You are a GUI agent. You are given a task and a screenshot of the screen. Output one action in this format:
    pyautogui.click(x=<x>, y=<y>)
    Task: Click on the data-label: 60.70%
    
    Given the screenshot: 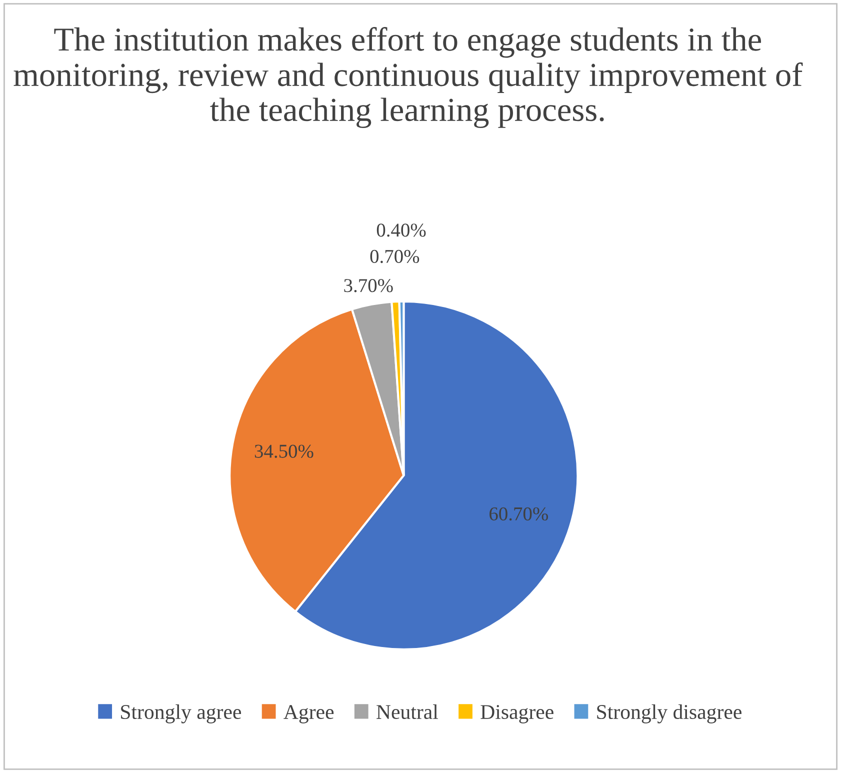 What is the action you would take?
    pyautogui.click(x=519, y=514)
    